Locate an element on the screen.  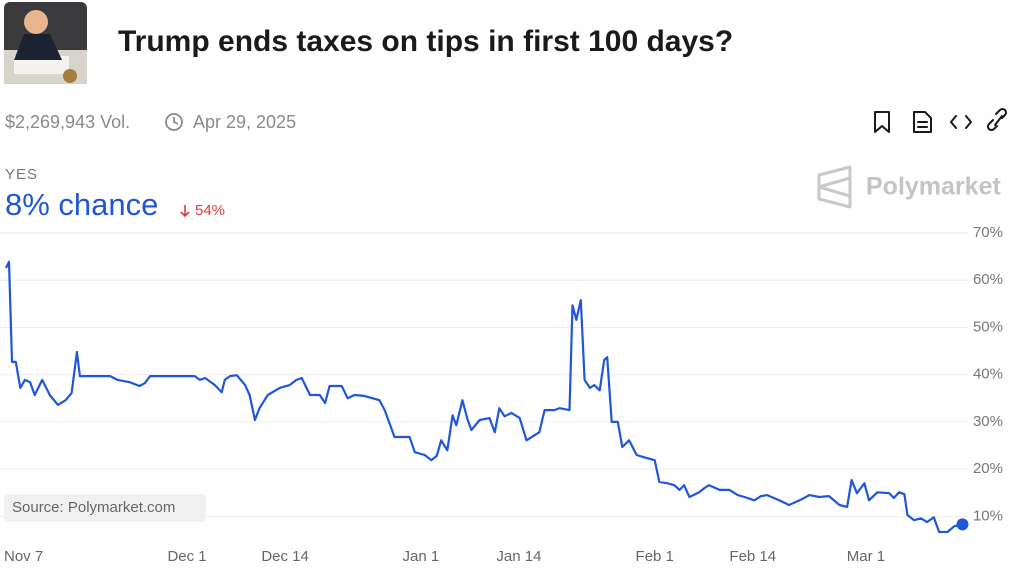
bookmark-button is located at coordinates (882, 122).